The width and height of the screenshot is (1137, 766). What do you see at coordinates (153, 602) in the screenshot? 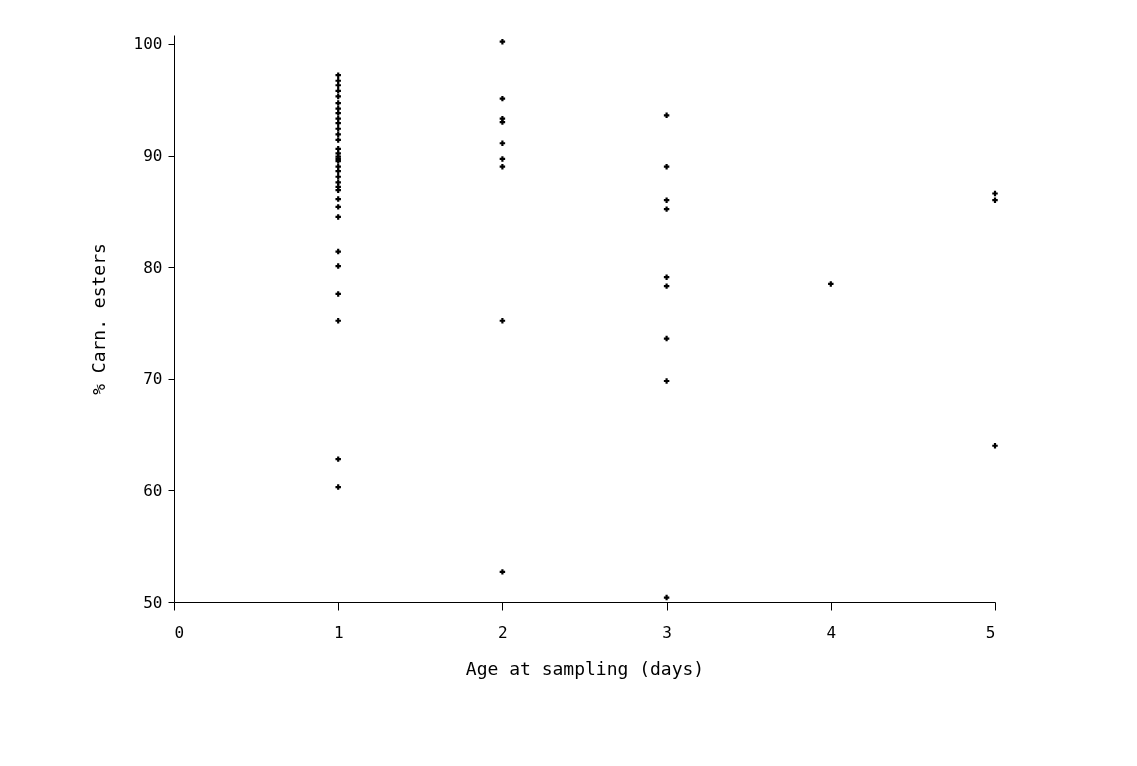
I see `y-tick-label: 50` at bounding box center [153, 602].